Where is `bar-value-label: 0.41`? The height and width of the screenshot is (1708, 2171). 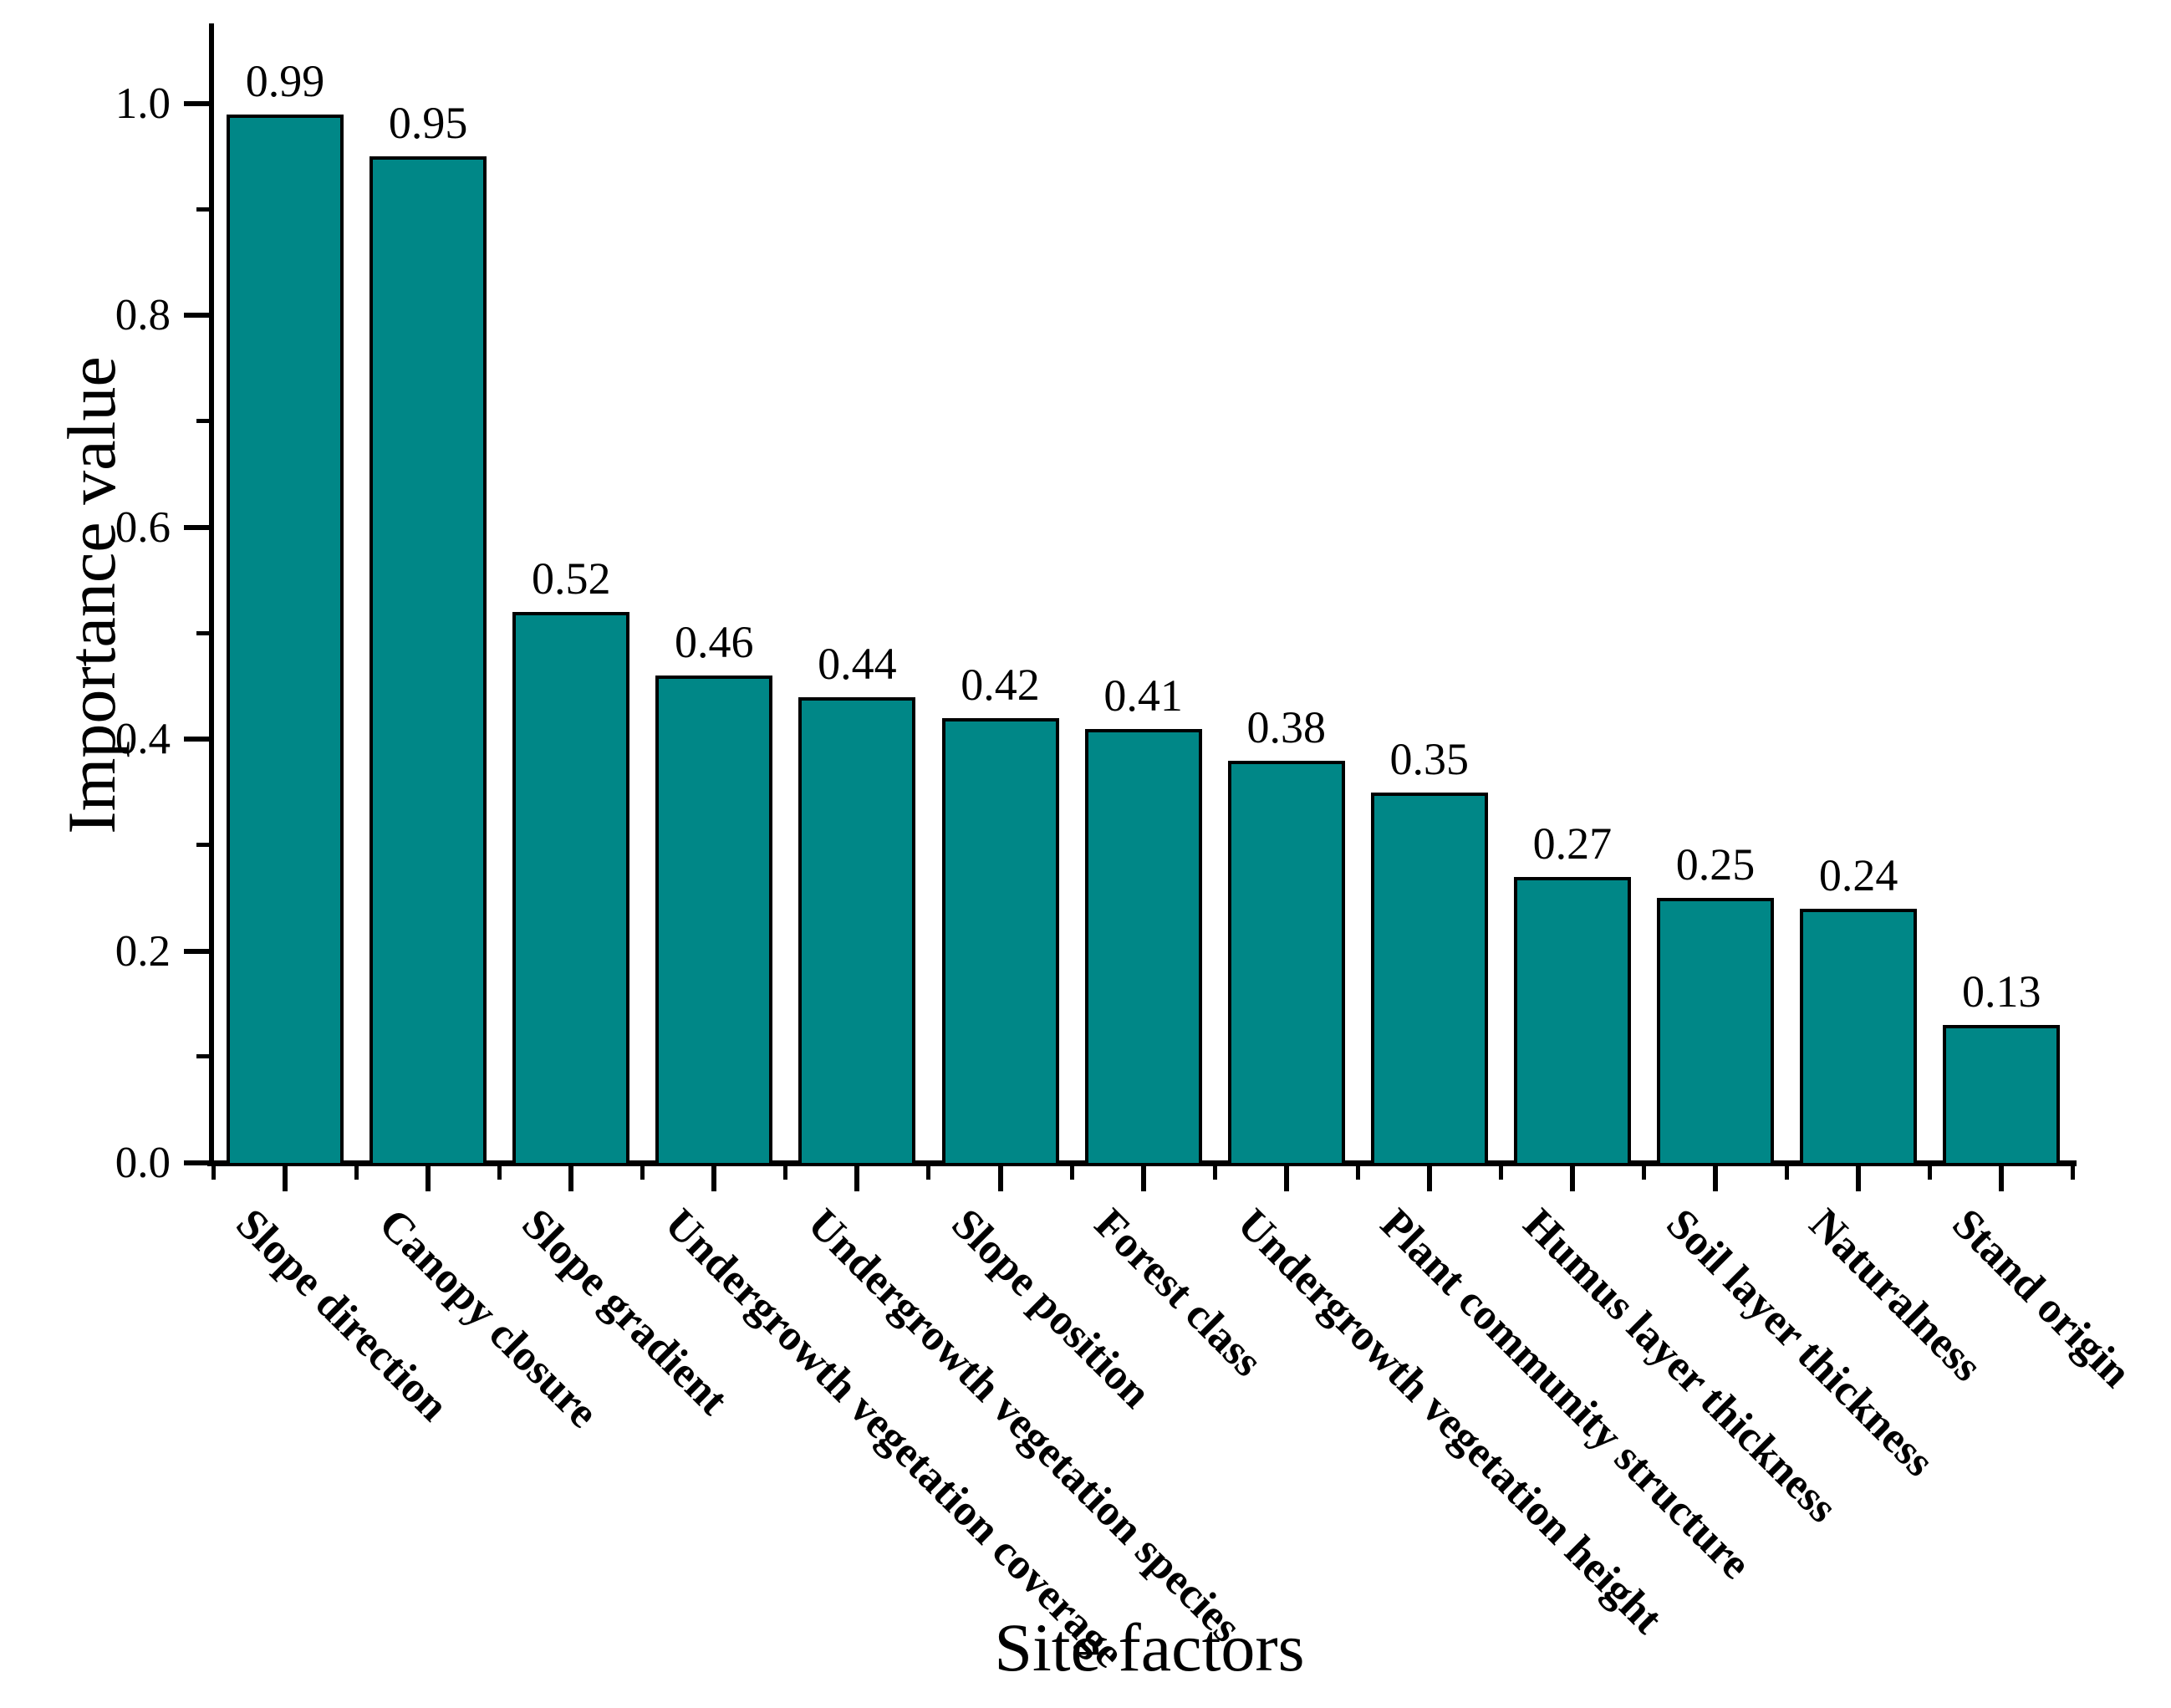 bar-value-label: 0.41 is located at coordinates (1143, 695).